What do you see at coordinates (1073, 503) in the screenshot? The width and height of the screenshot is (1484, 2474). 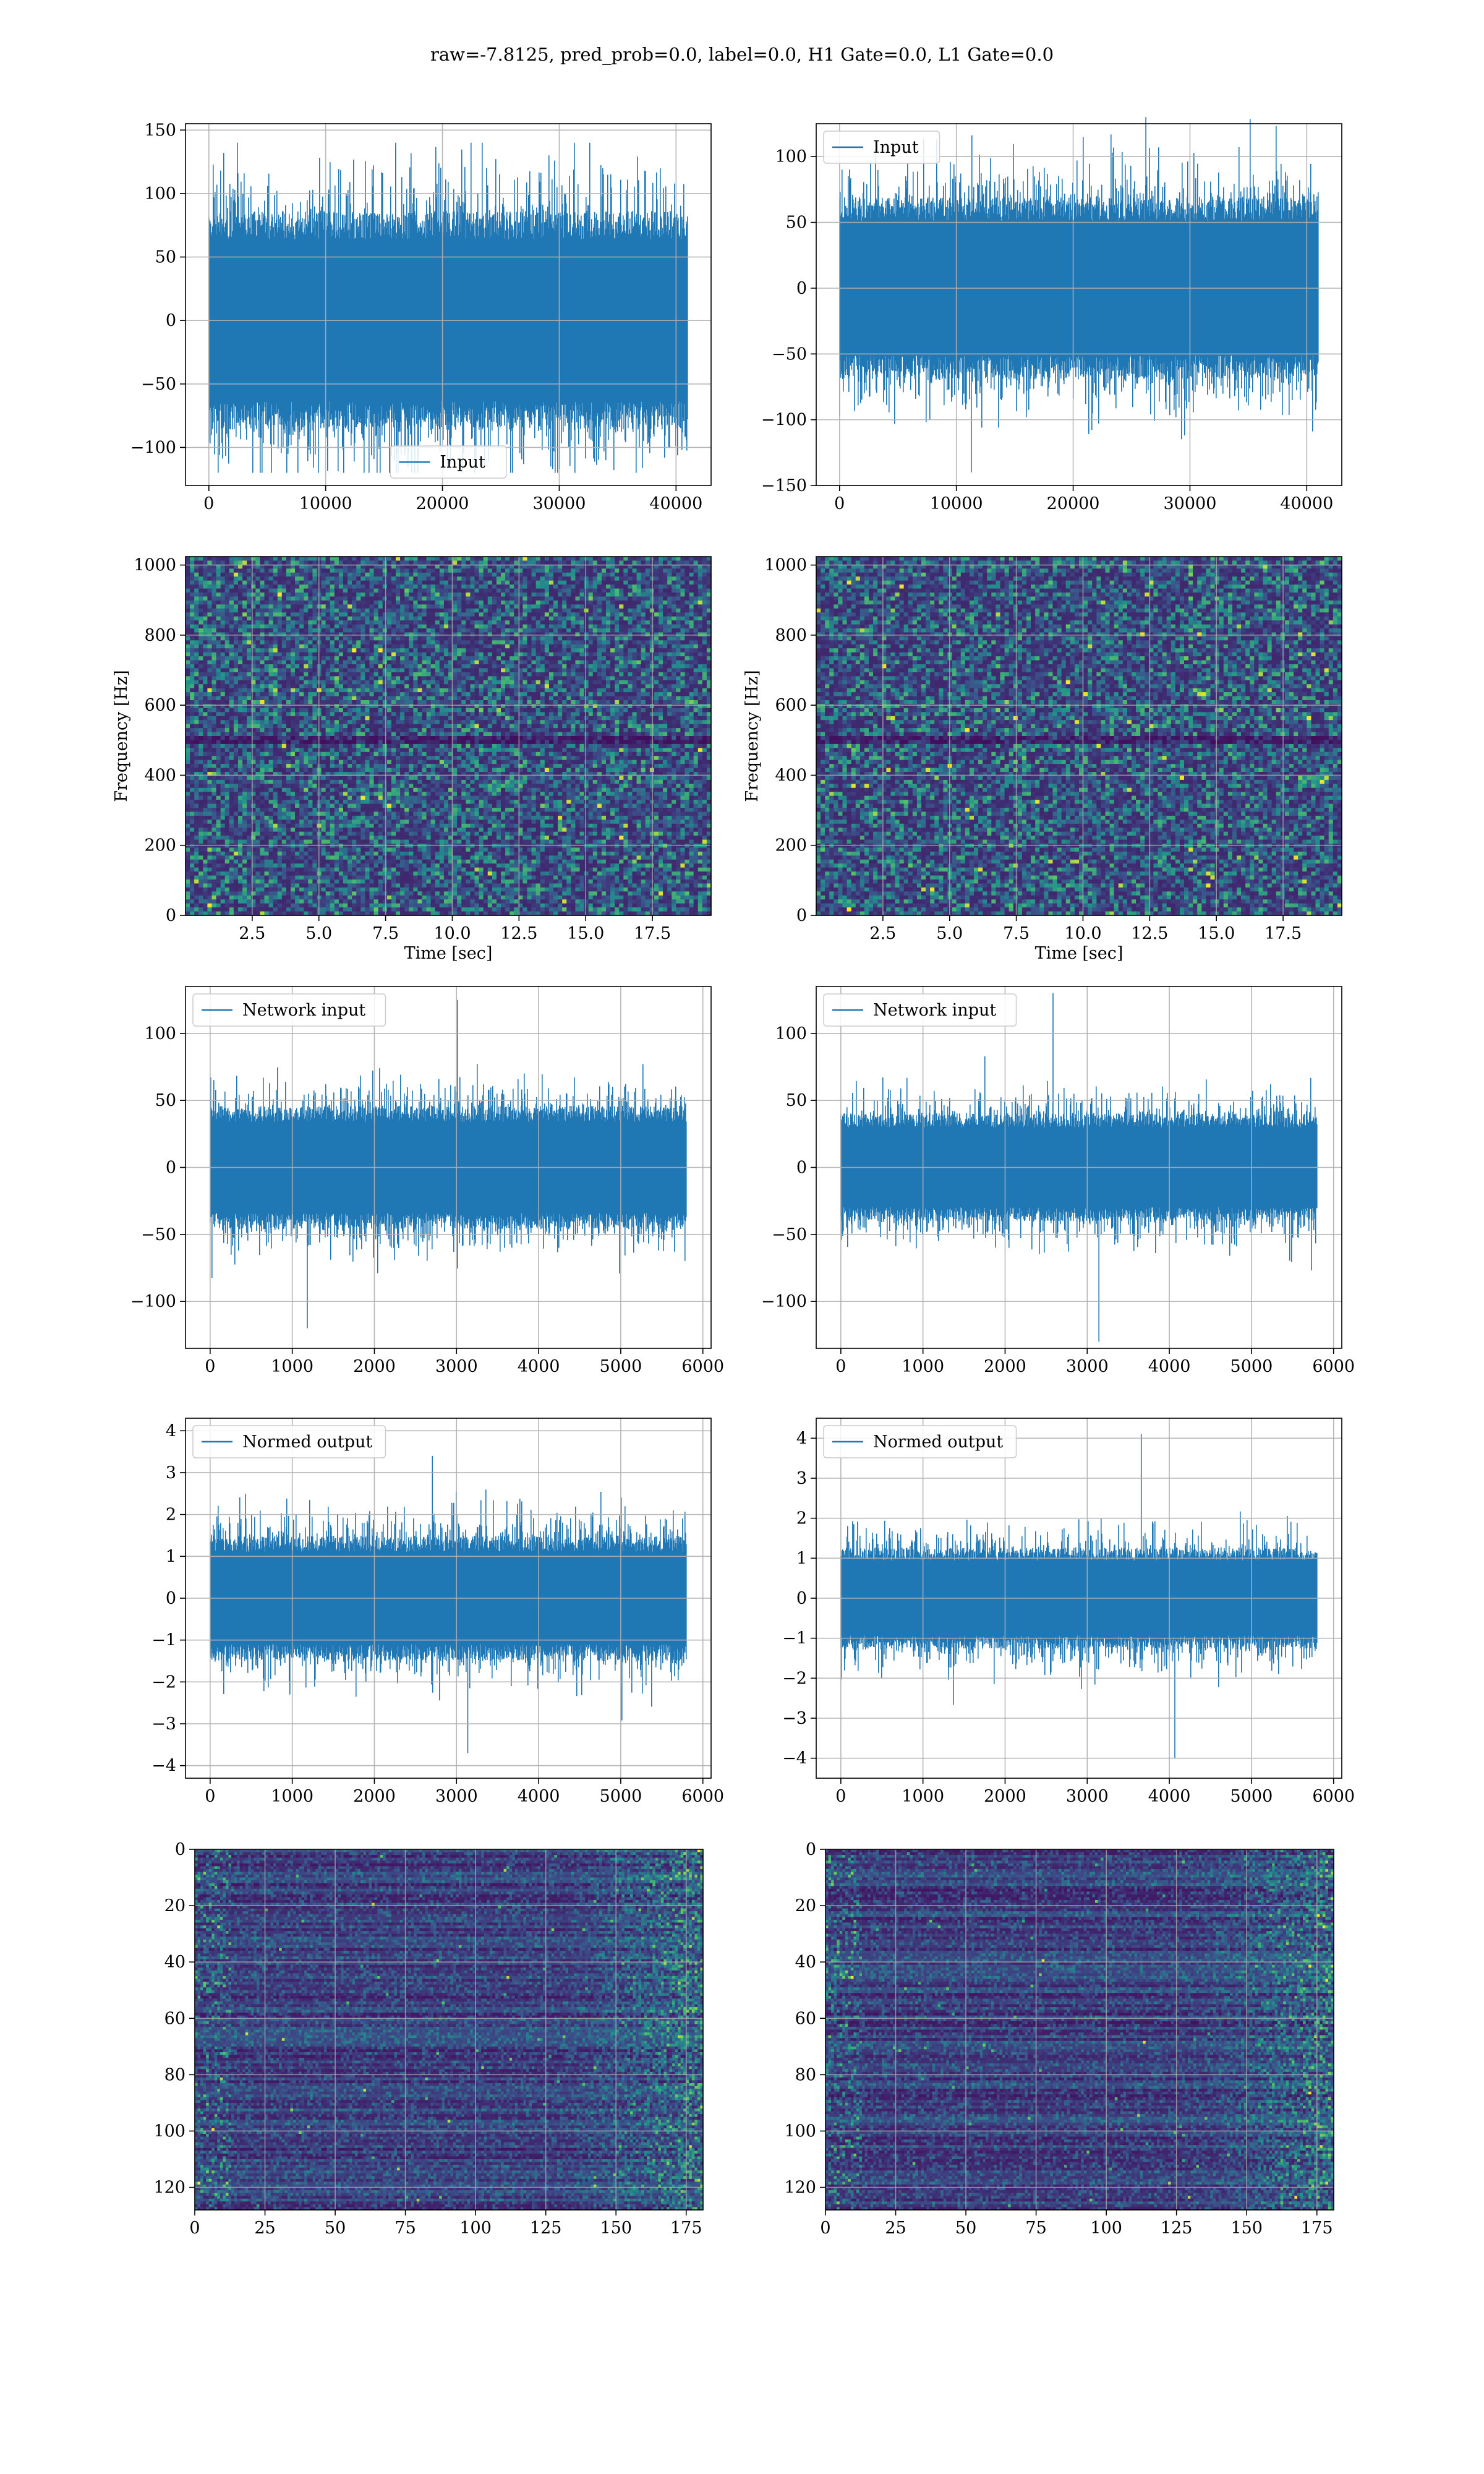 I see `x-tick-label: 20000` at bounding box center [1073, 503].